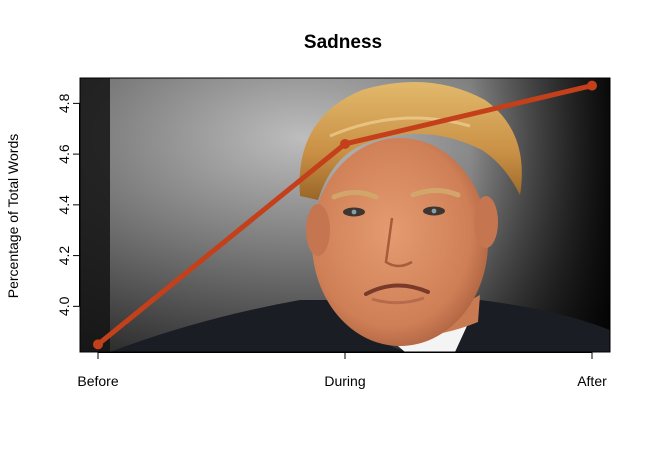  What do you see at coordinates (64, 154) in the screenshot?
I see `y-tick-label: 4.6` at bounding box center [64, 154].